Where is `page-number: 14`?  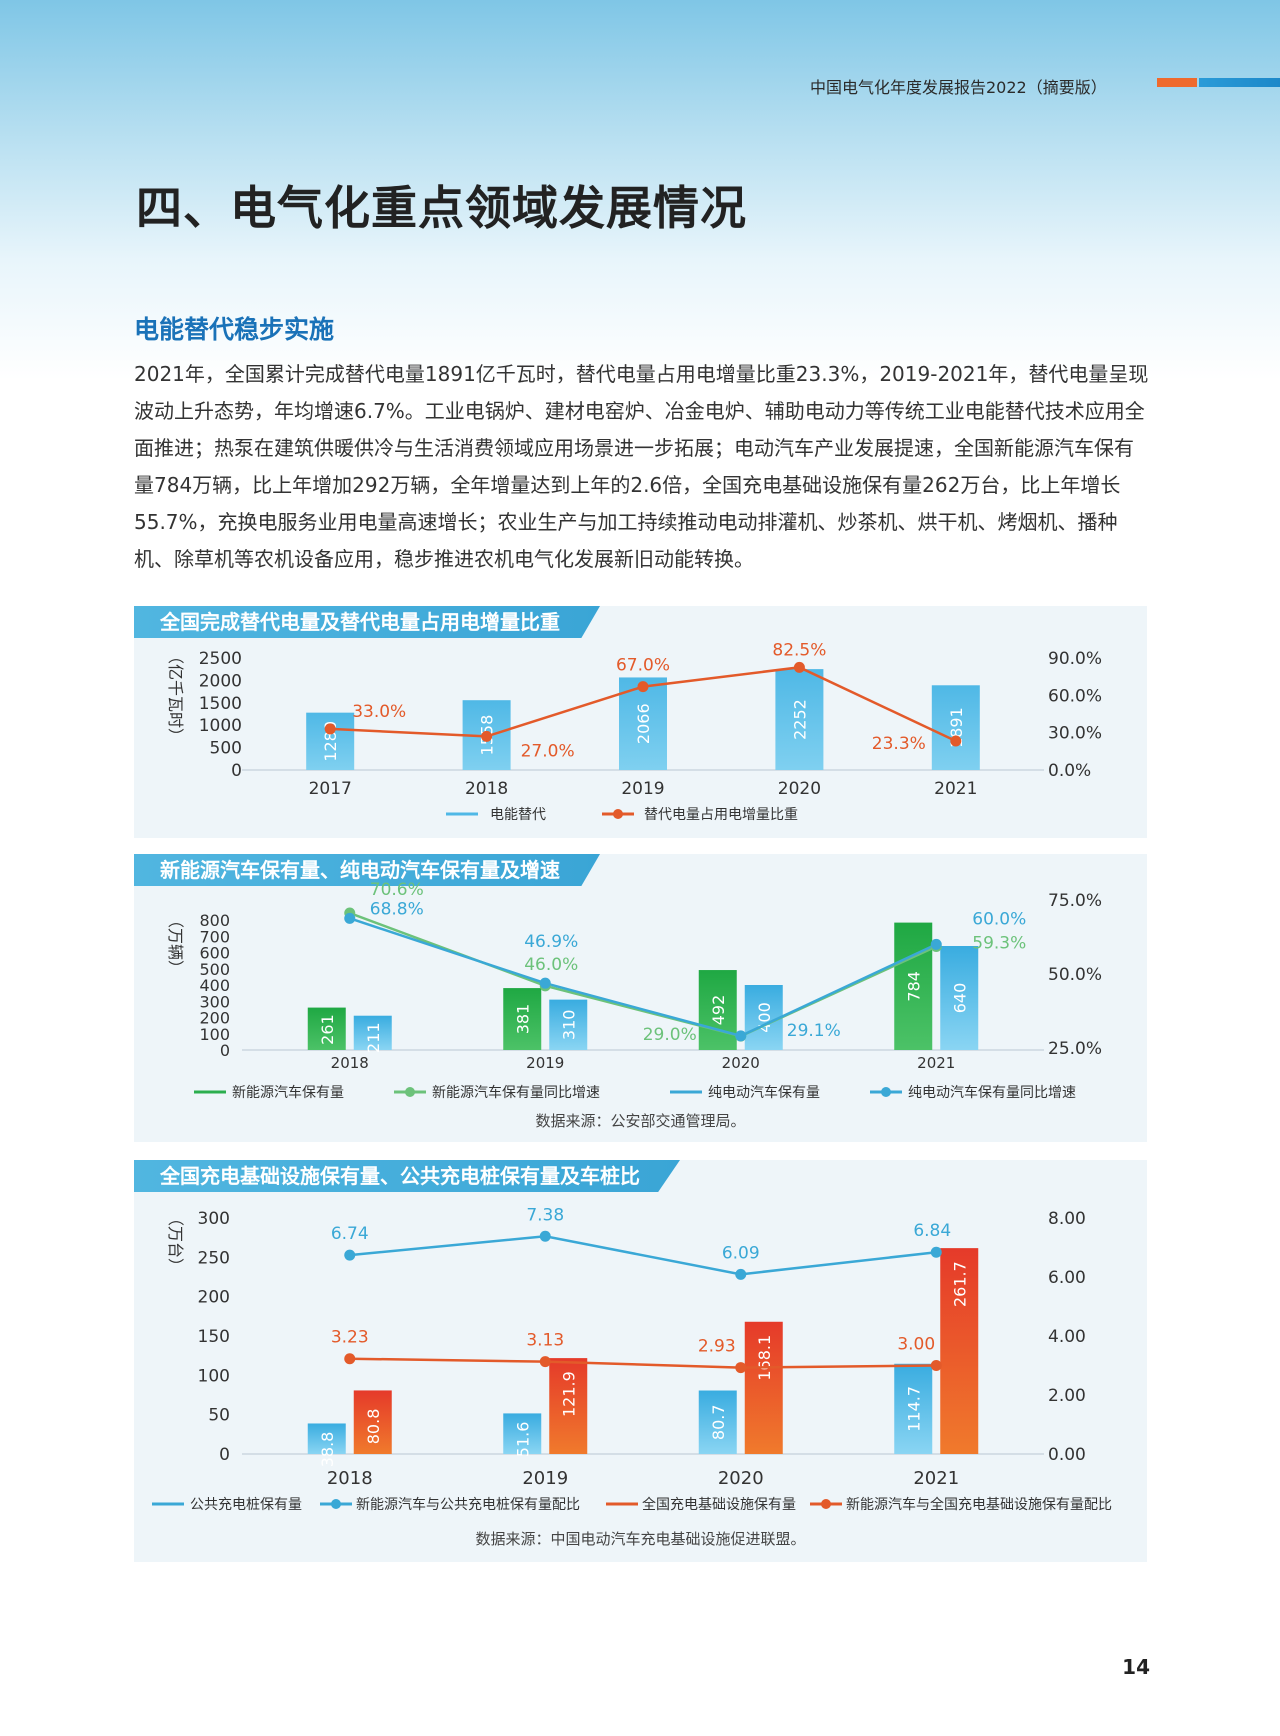 page-number: 14 is located at coordinates (1136, 1667).